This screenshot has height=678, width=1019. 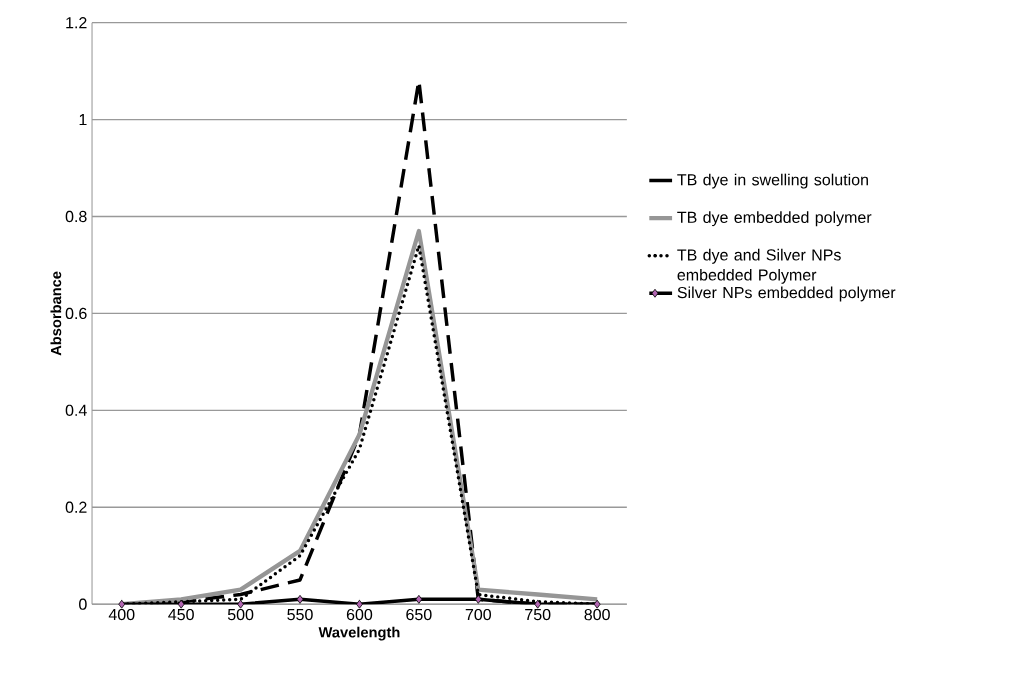 I want to click on y-tick-label: 1.2, so click(x=76, y=23).